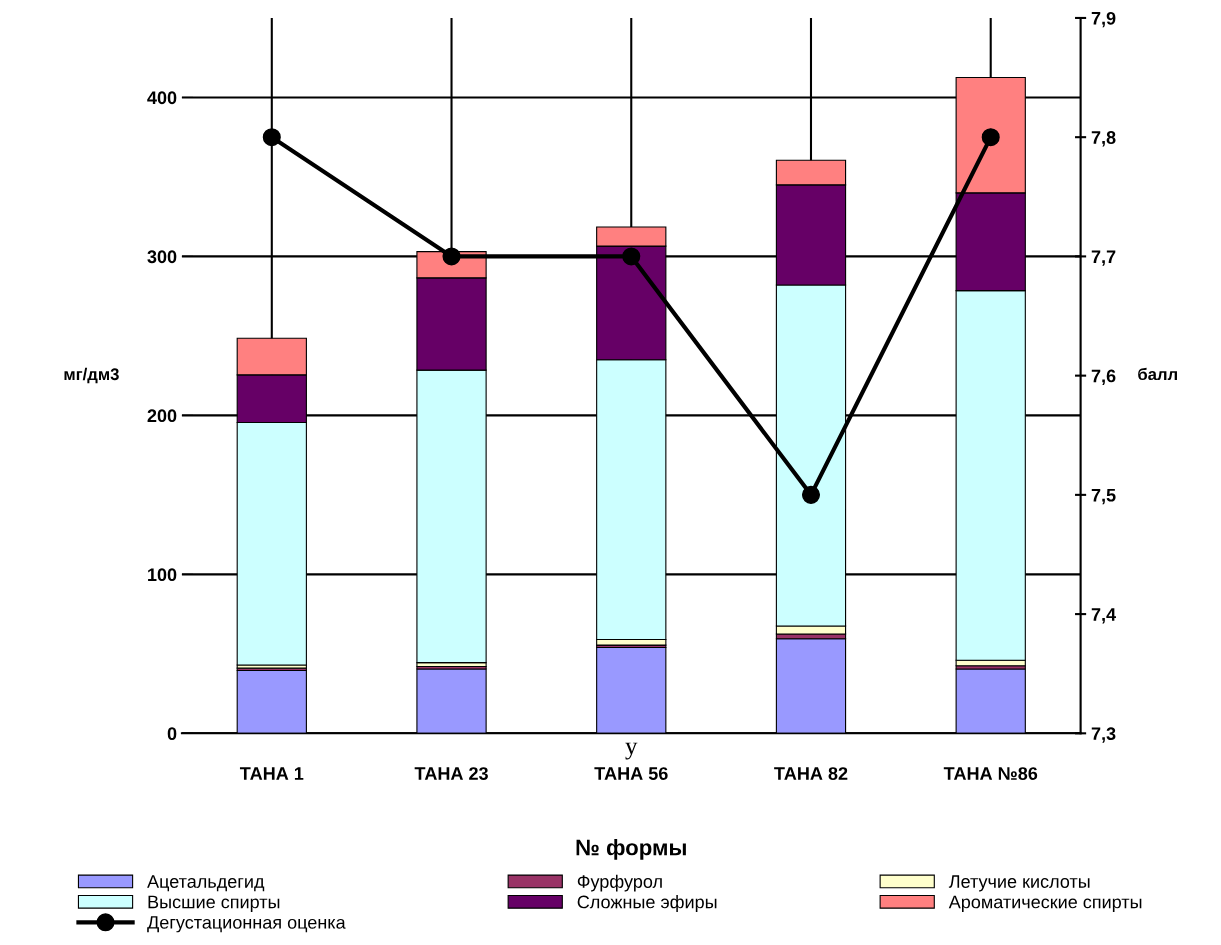 The width and height of the screenshot is (1221, 945). What do you see at coordinates (162, 257) in the screenshot?
I see `y-tick-label: 300` at bounding box center [162, 257].